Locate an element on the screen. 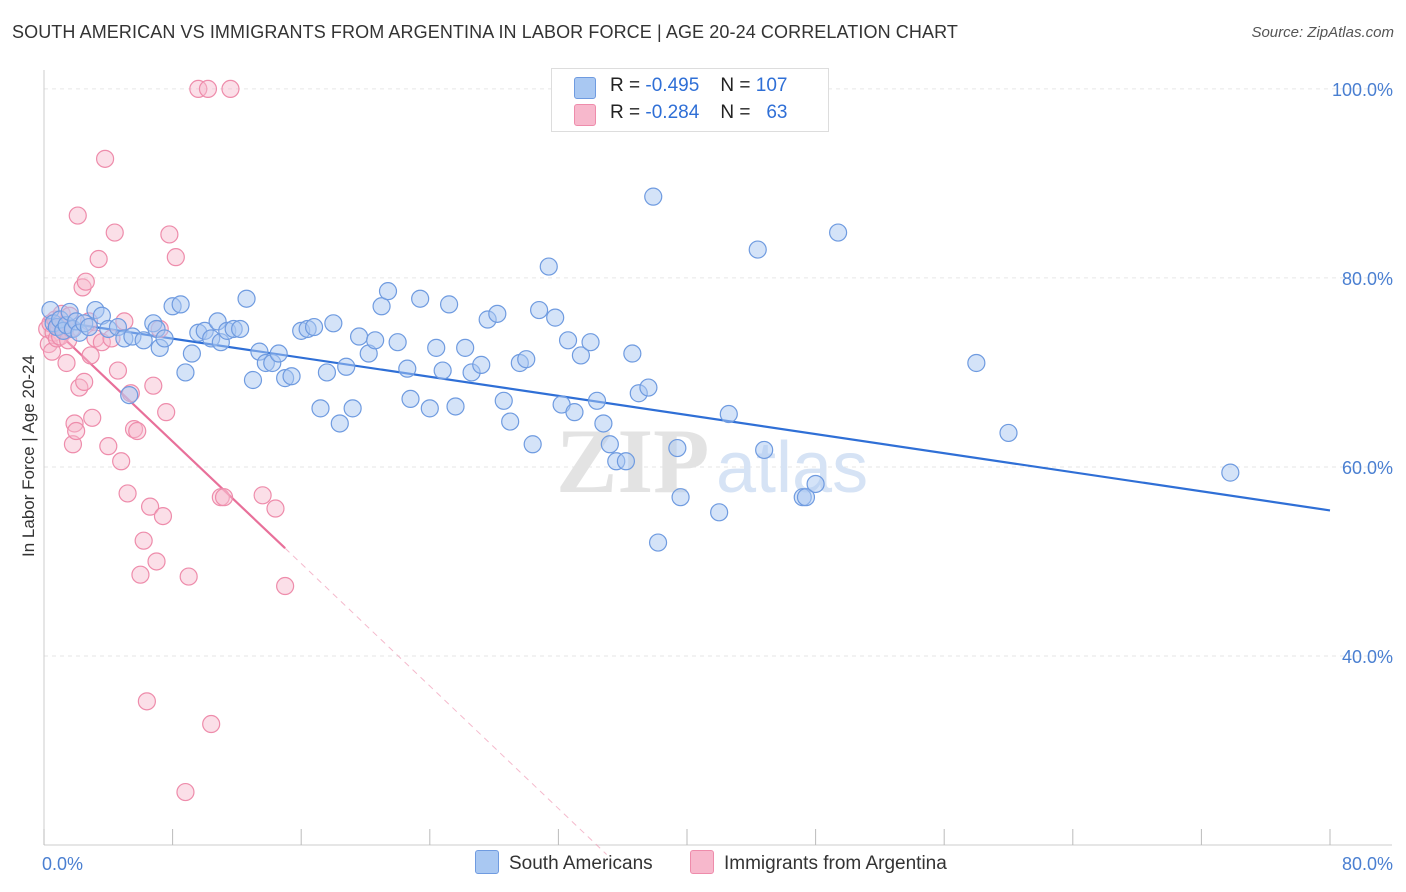 The image size is (1406, 892). y-axis-label: In Labor Force | Age 20-24 is located at coordinates (28, 456).